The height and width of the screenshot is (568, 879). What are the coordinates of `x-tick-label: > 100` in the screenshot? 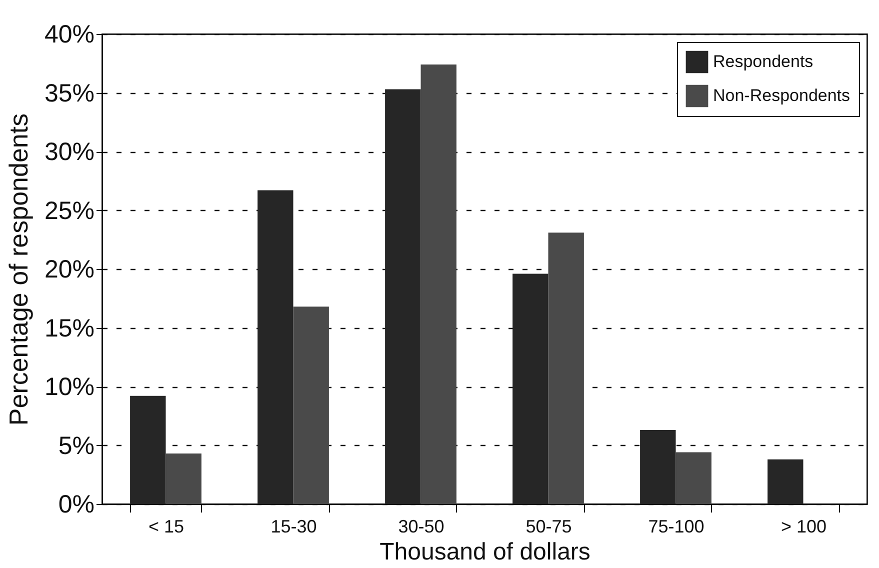 It's located at (803, 526).